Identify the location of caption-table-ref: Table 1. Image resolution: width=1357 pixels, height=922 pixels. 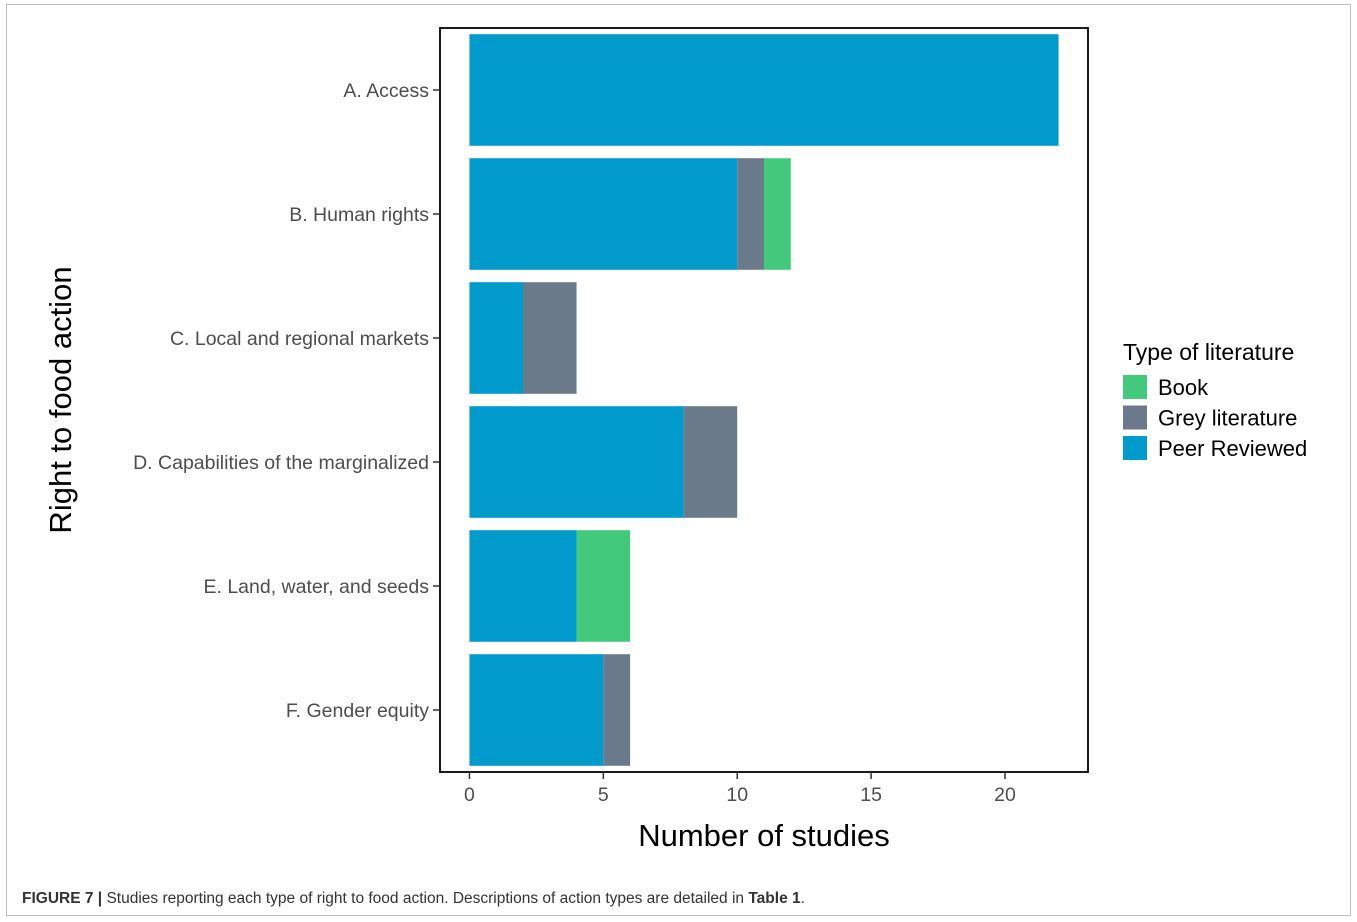
(774, 898).